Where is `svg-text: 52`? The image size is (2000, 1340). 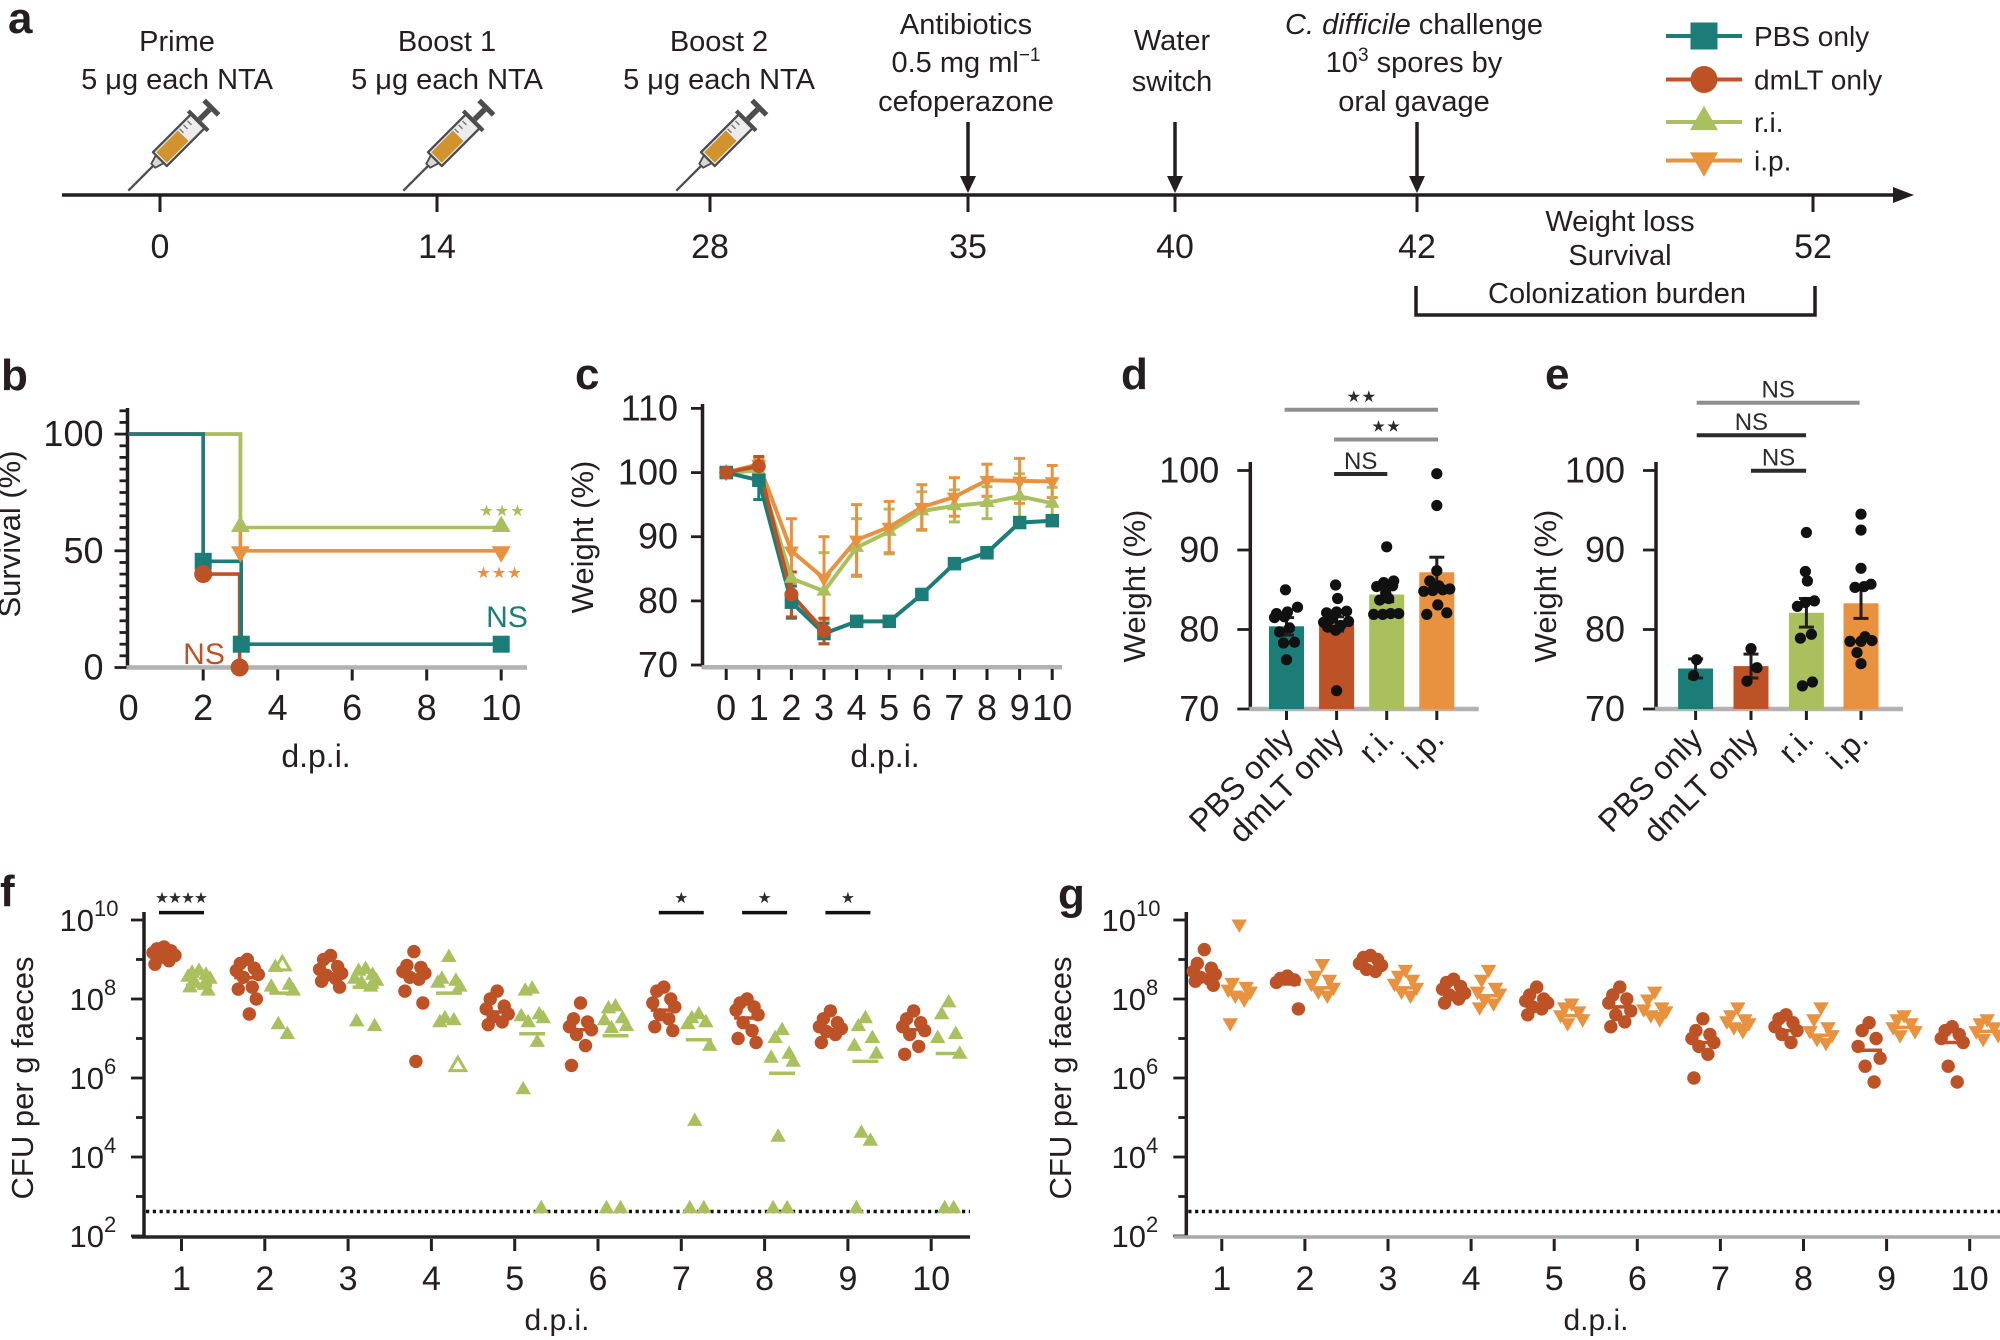 svg-text: 52 is located at coordinates (1813, 247).